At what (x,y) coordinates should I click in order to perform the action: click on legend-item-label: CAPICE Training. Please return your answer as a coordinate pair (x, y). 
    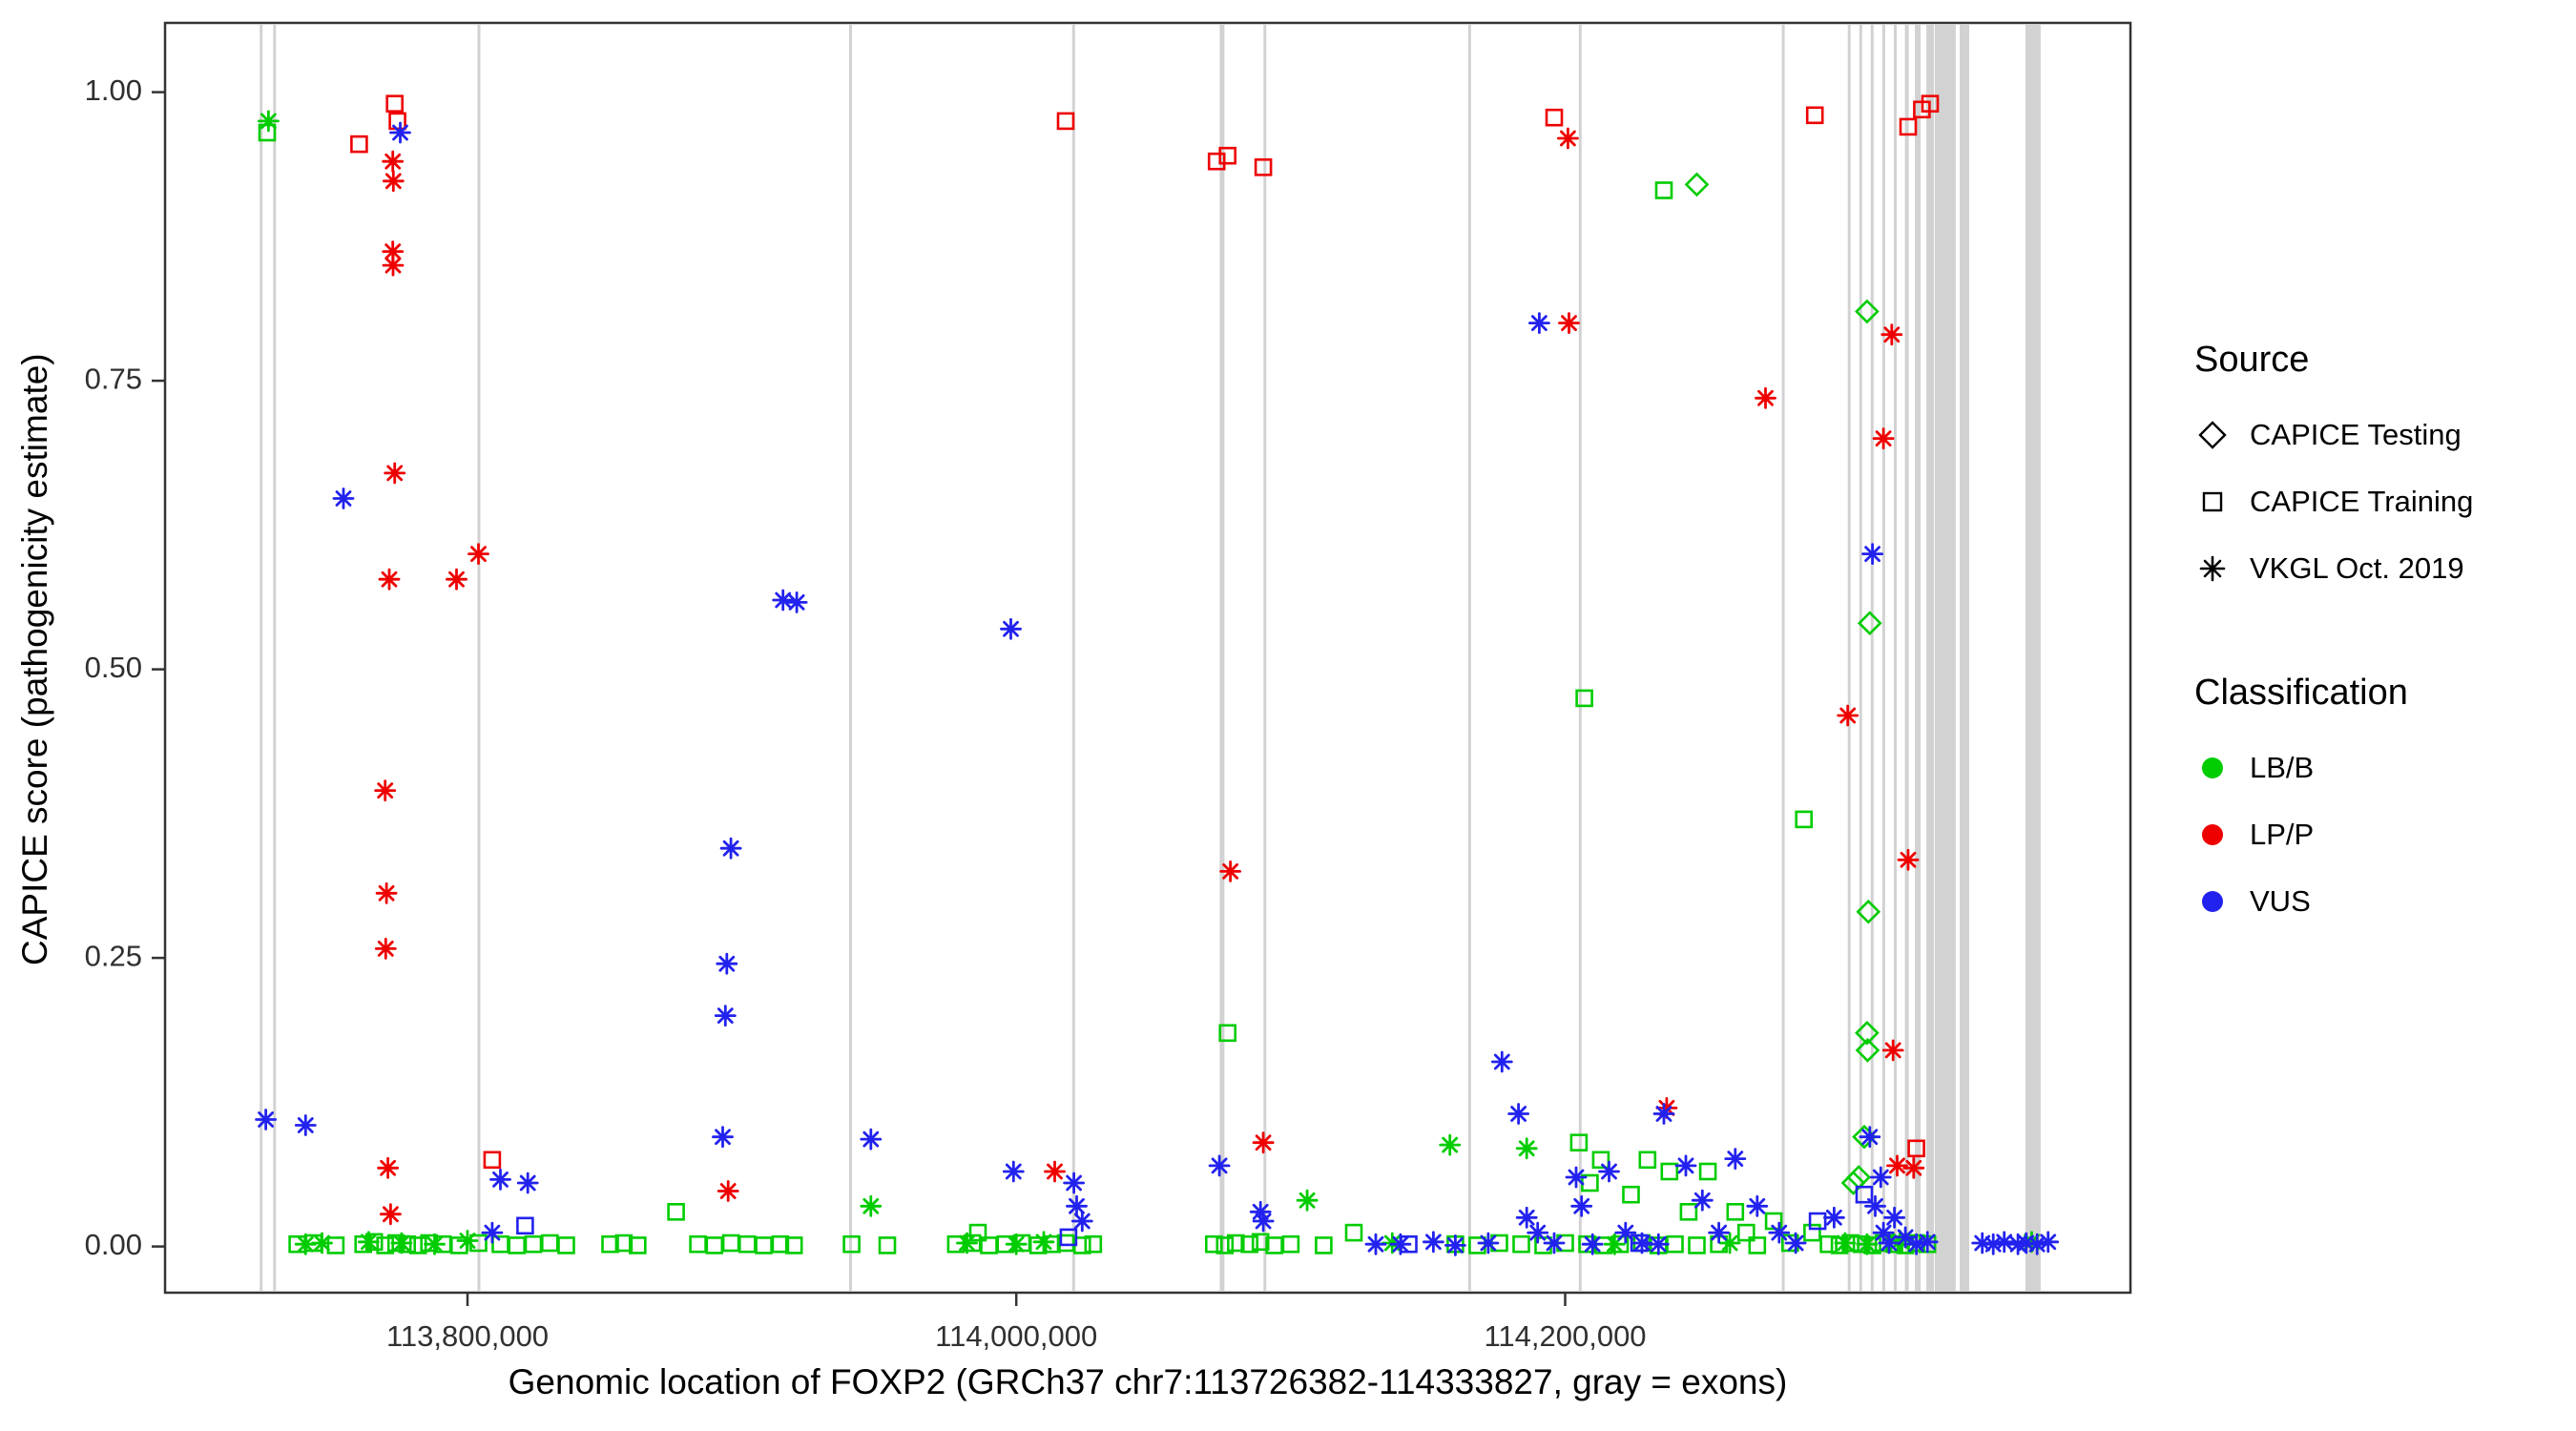
    Looking at the image, I should click on (2362, 502).